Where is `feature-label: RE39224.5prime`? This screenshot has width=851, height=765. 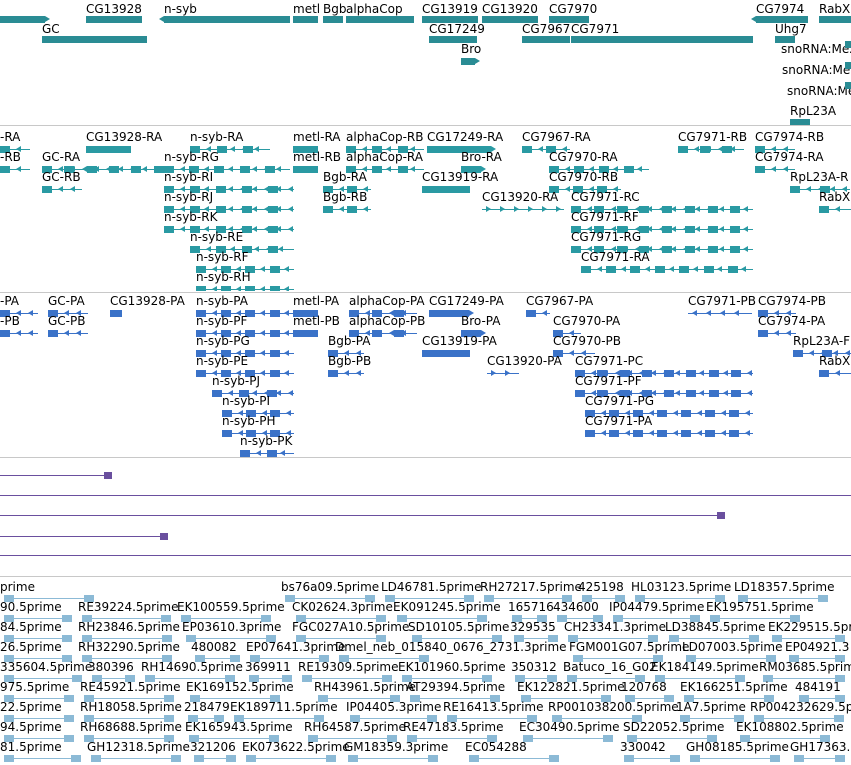
feature-label: RE39224.5prime is located at coordinates (128, 607).